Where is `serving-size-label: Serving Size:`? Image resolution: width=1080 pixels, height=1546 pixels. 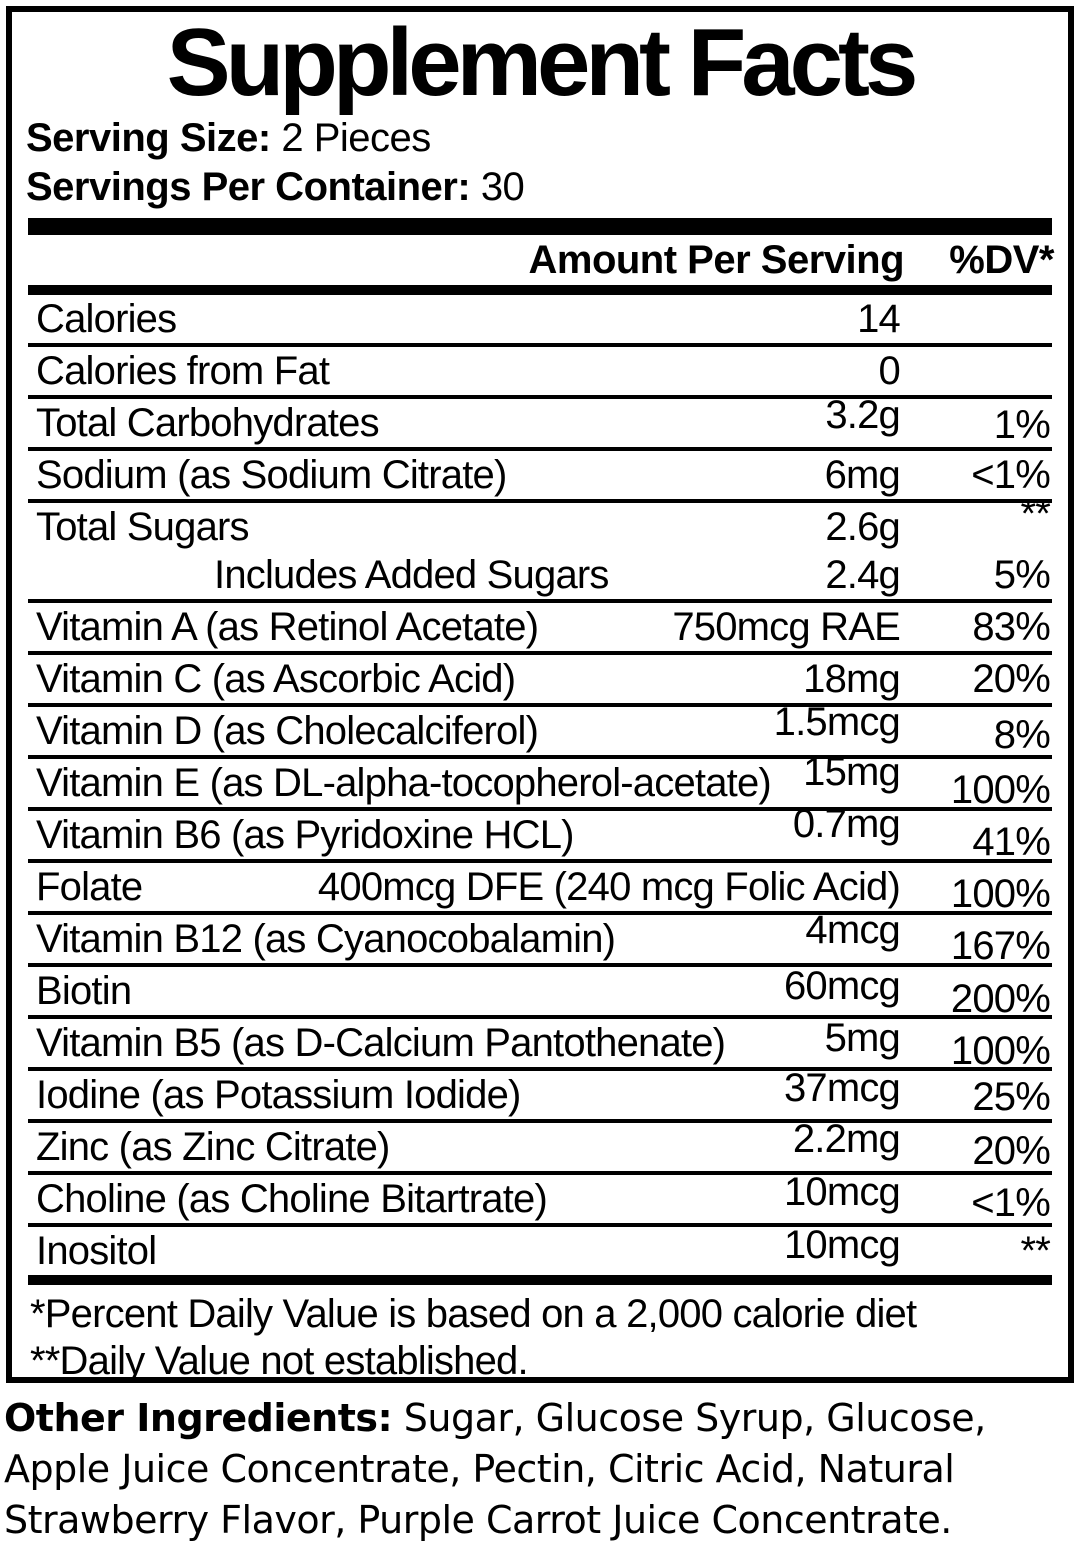 serving-size-label: Serving Size: is located at coordinates (148, 138).